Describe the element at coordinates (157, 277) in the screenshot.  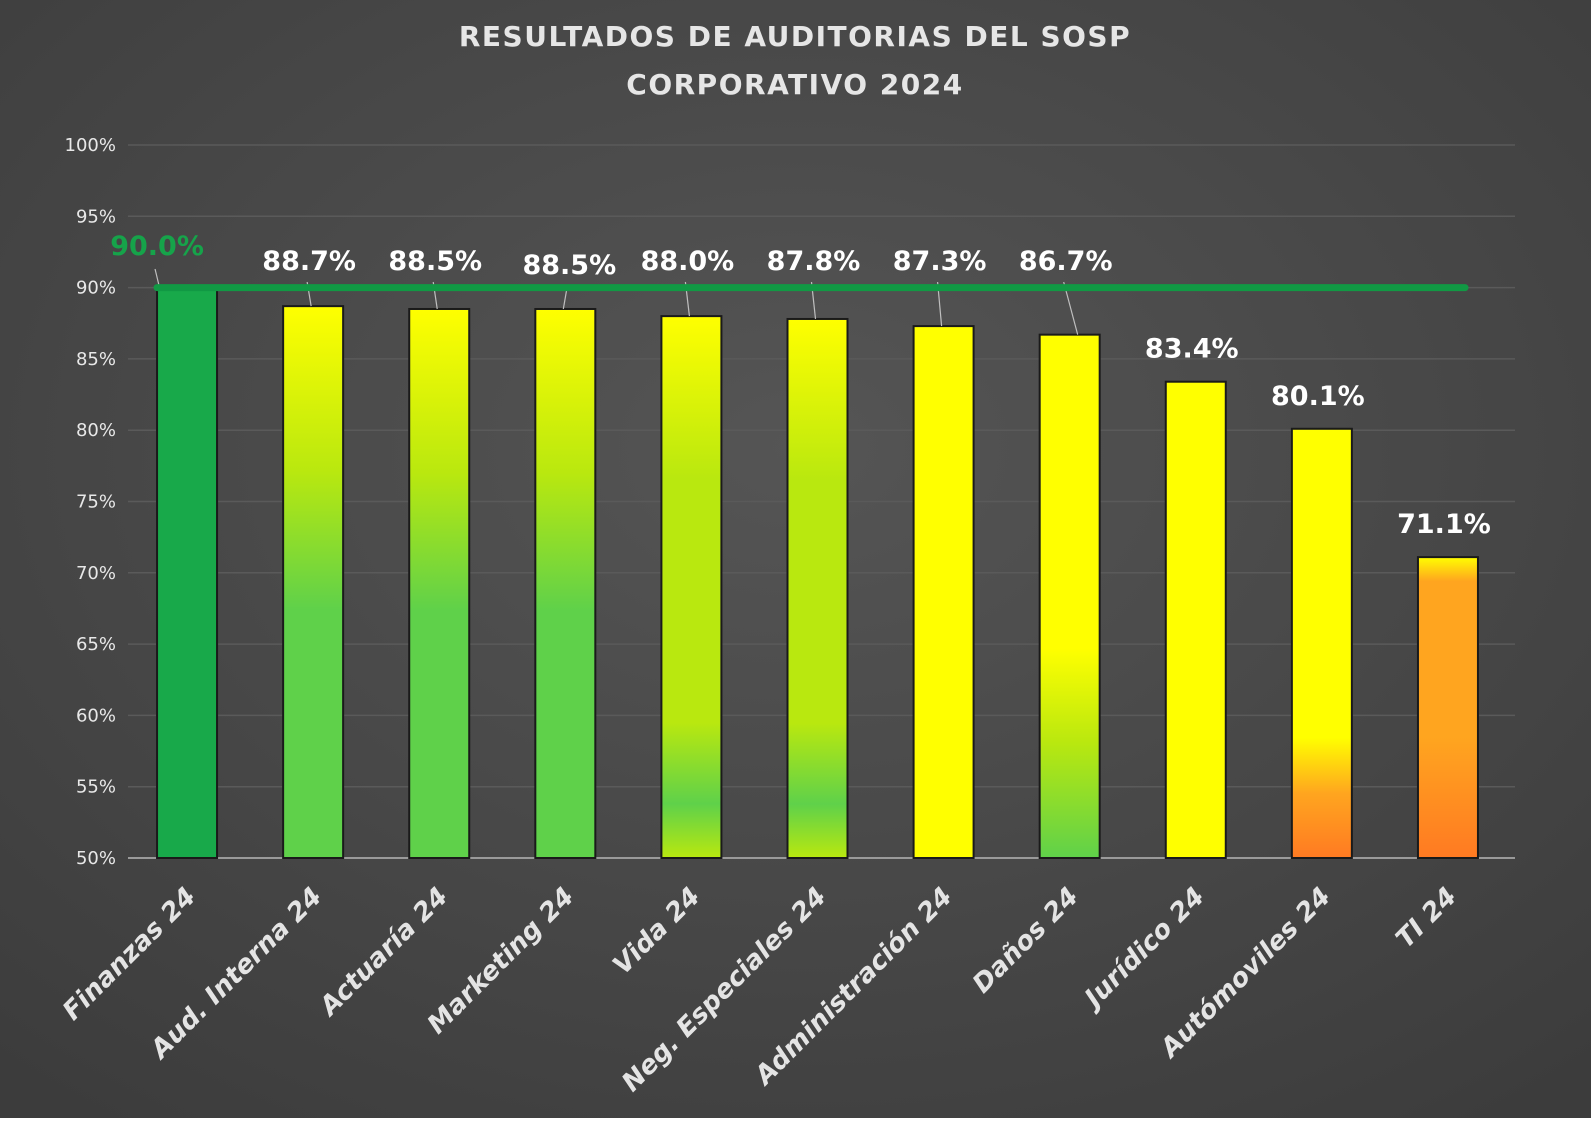
I see `leader-line` at that location.